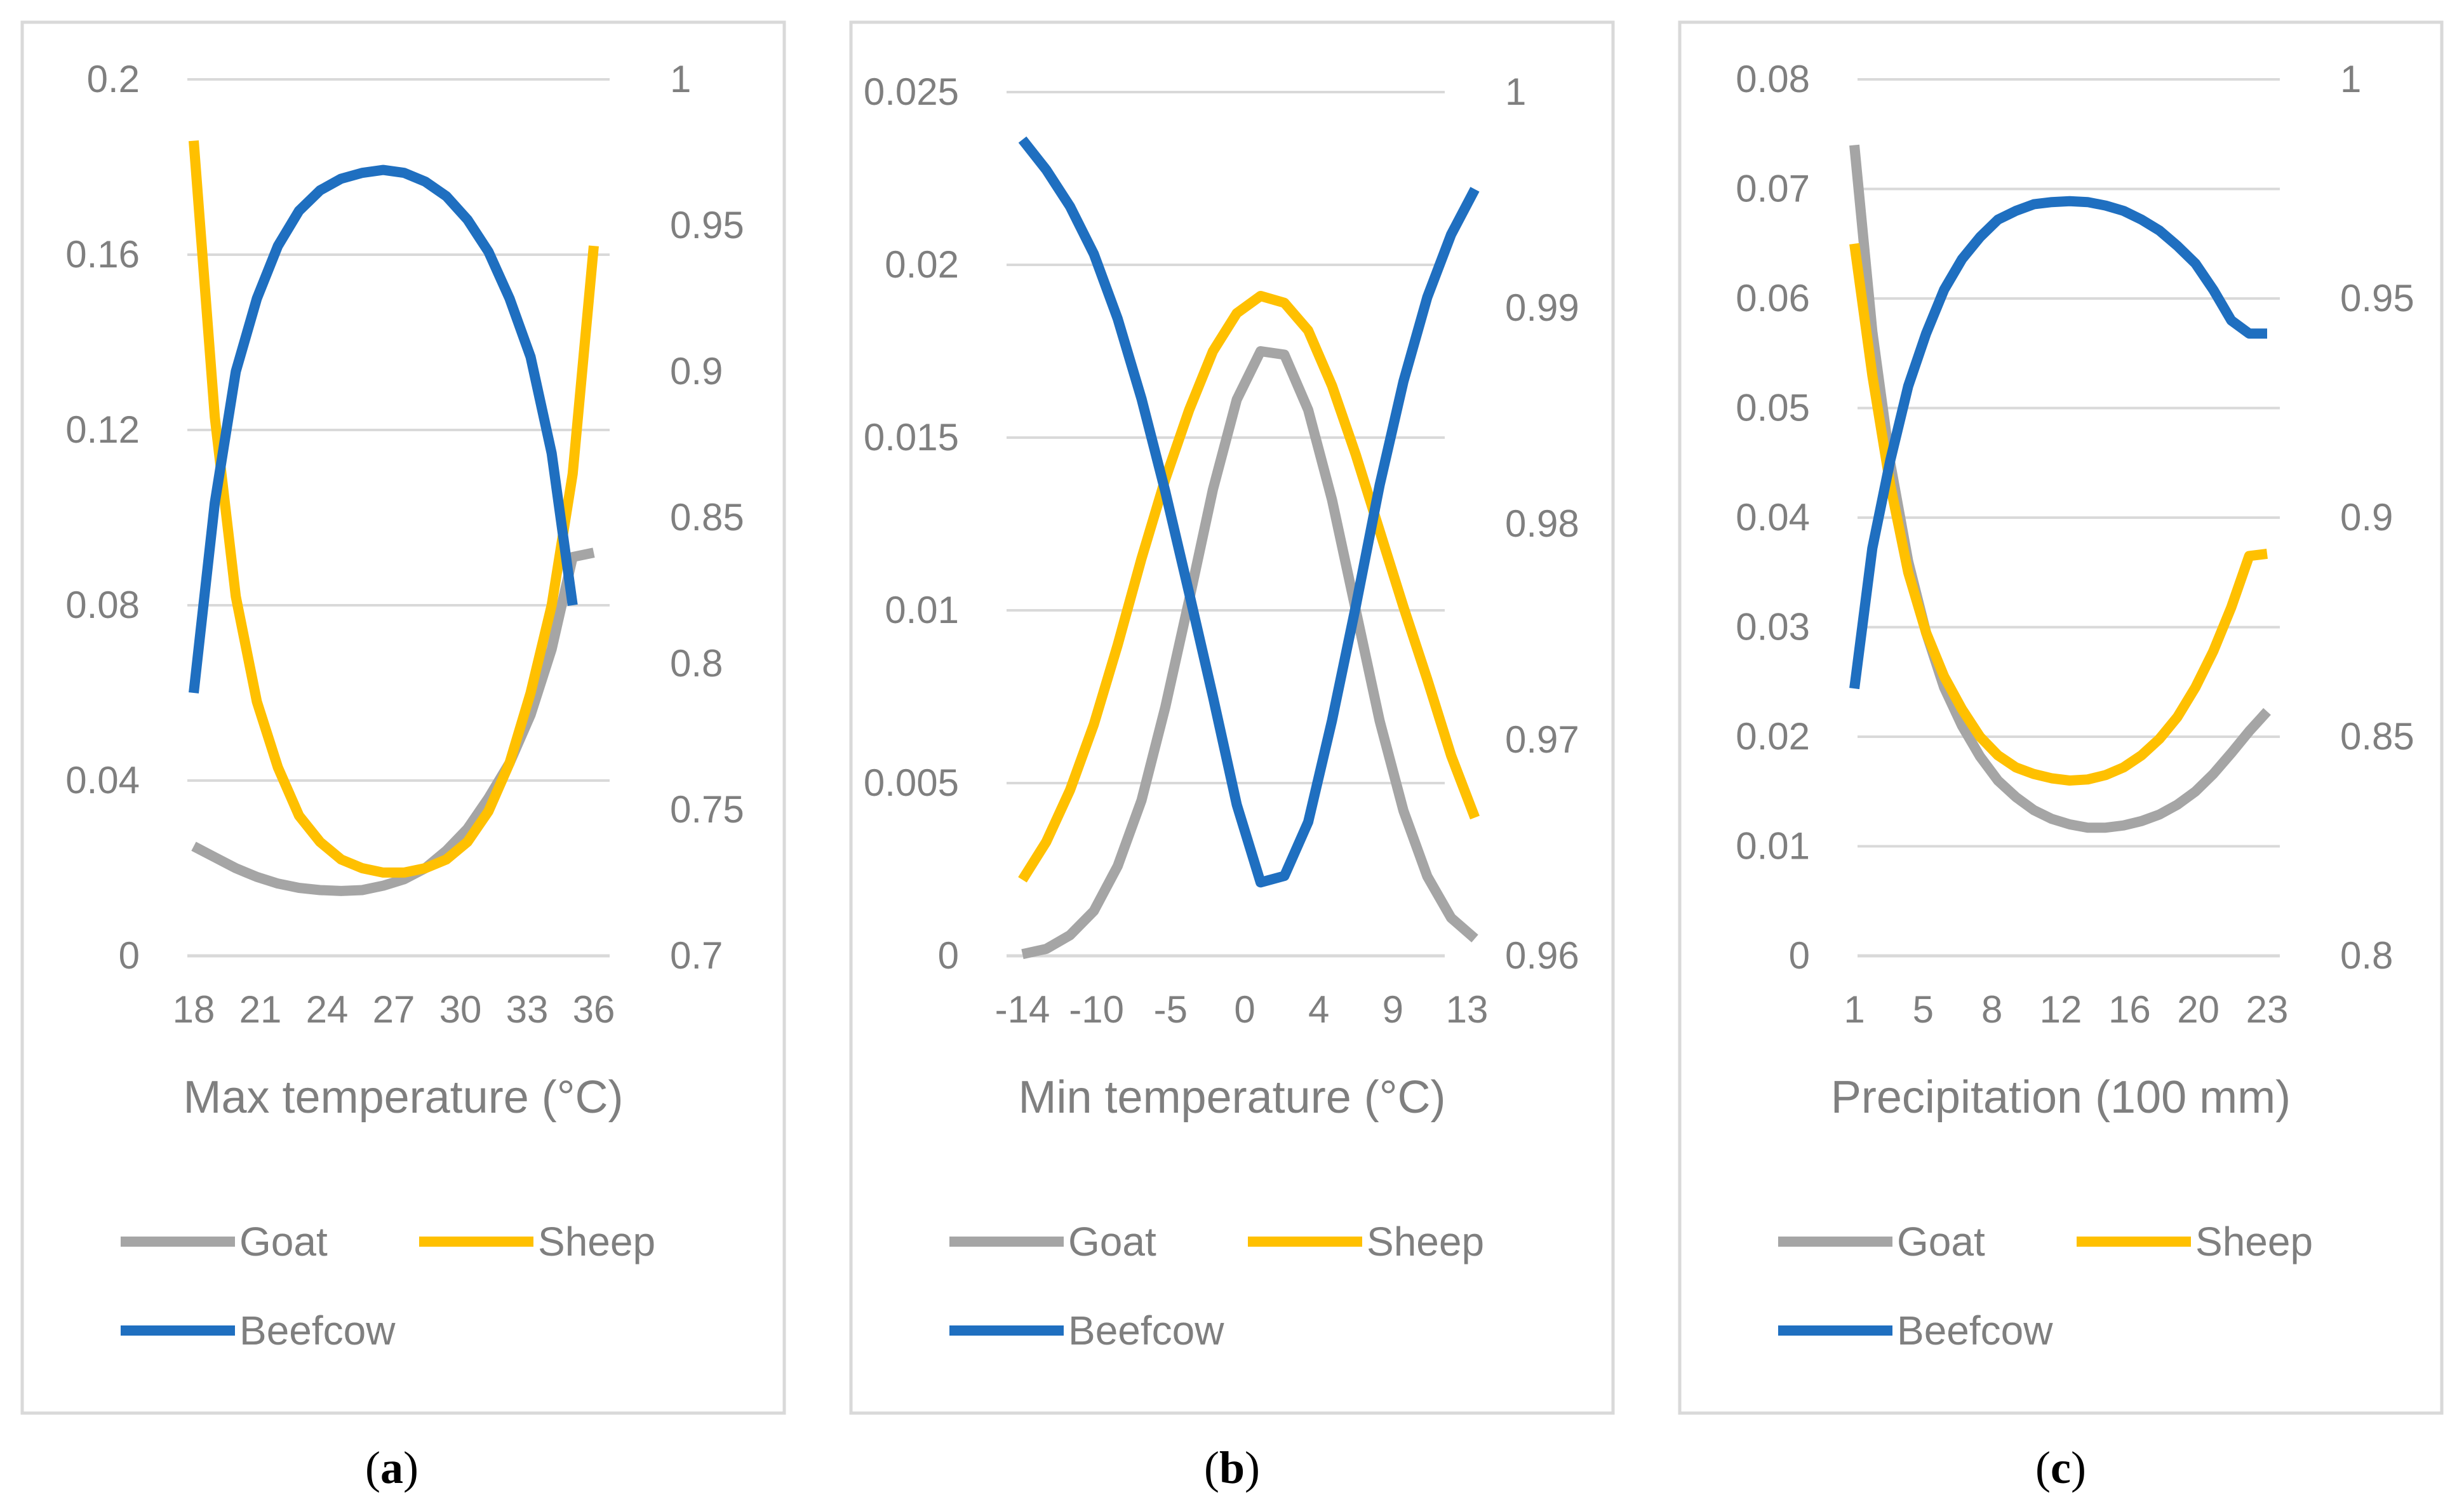  Describe the element at coordinates (911, 437) in the screenshot. I see `left-axis-tick-label: 0.015` at that location.